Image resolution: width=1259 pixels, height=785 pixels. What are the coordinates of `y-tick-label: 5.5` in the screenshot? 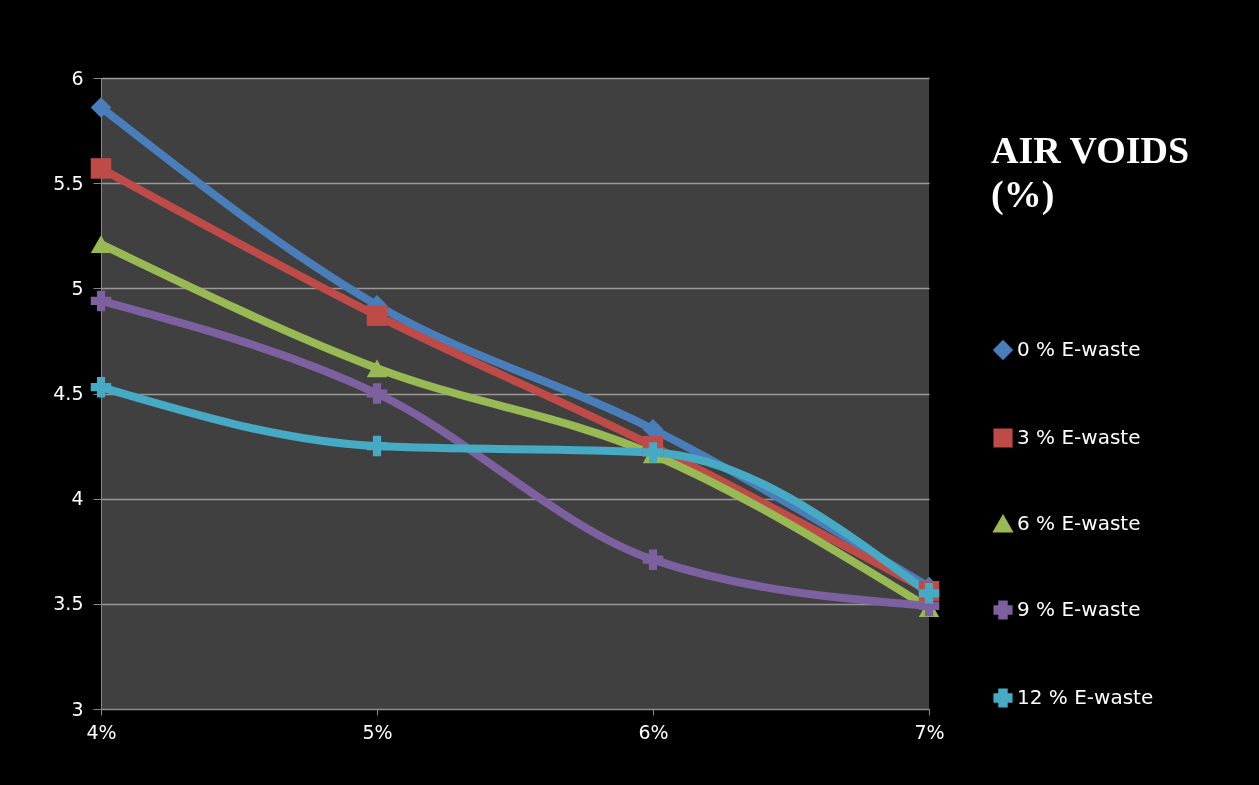 It's located at (68, 182).